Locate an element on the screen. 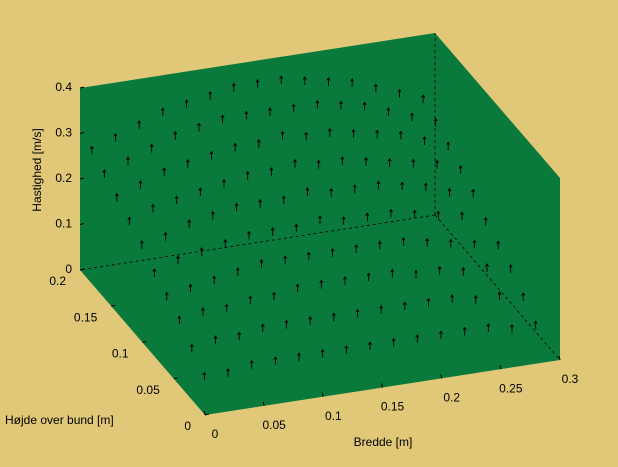 This screenshot has width=618, height=467. x-tick-label: 0.2 is located at coordinates (451, 398).